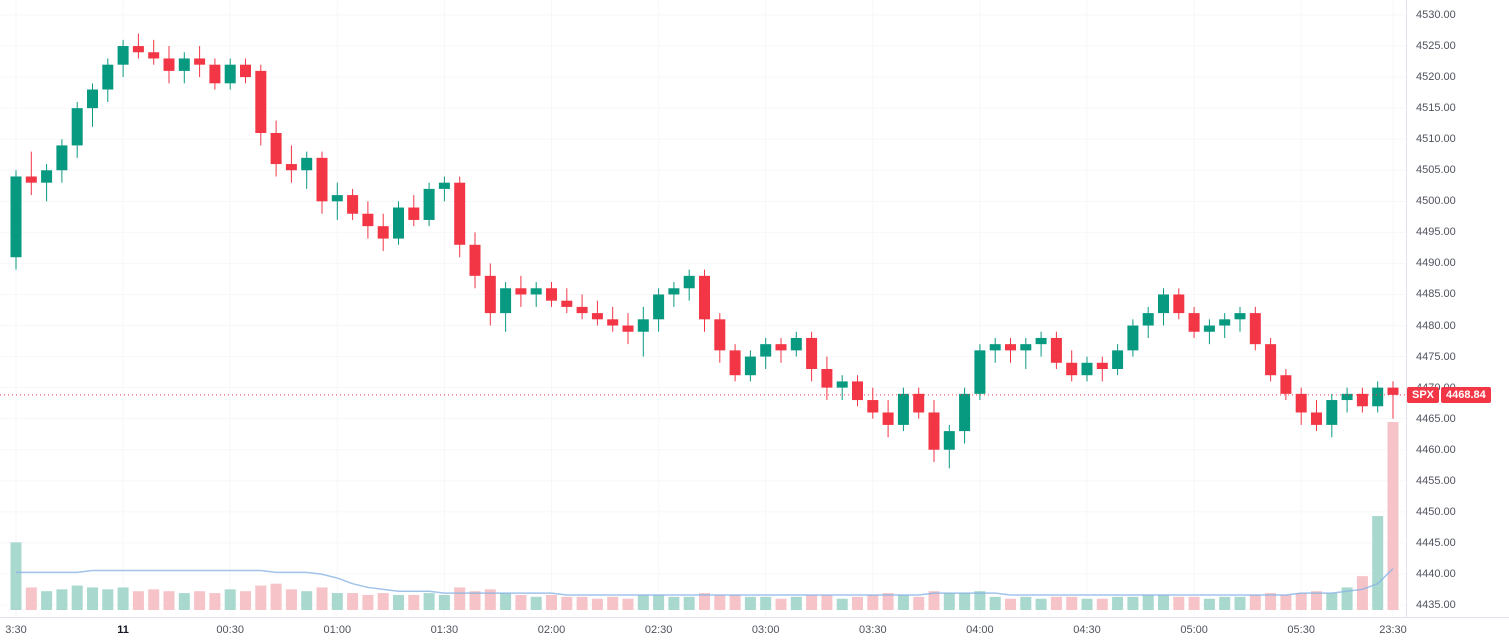 This screenshot has width=1509, height=643. What do you see at coordinates (1436, 542) in the screenshot?
I see `price-axis-label: 4445.00` at bounding box center [1436, 542].